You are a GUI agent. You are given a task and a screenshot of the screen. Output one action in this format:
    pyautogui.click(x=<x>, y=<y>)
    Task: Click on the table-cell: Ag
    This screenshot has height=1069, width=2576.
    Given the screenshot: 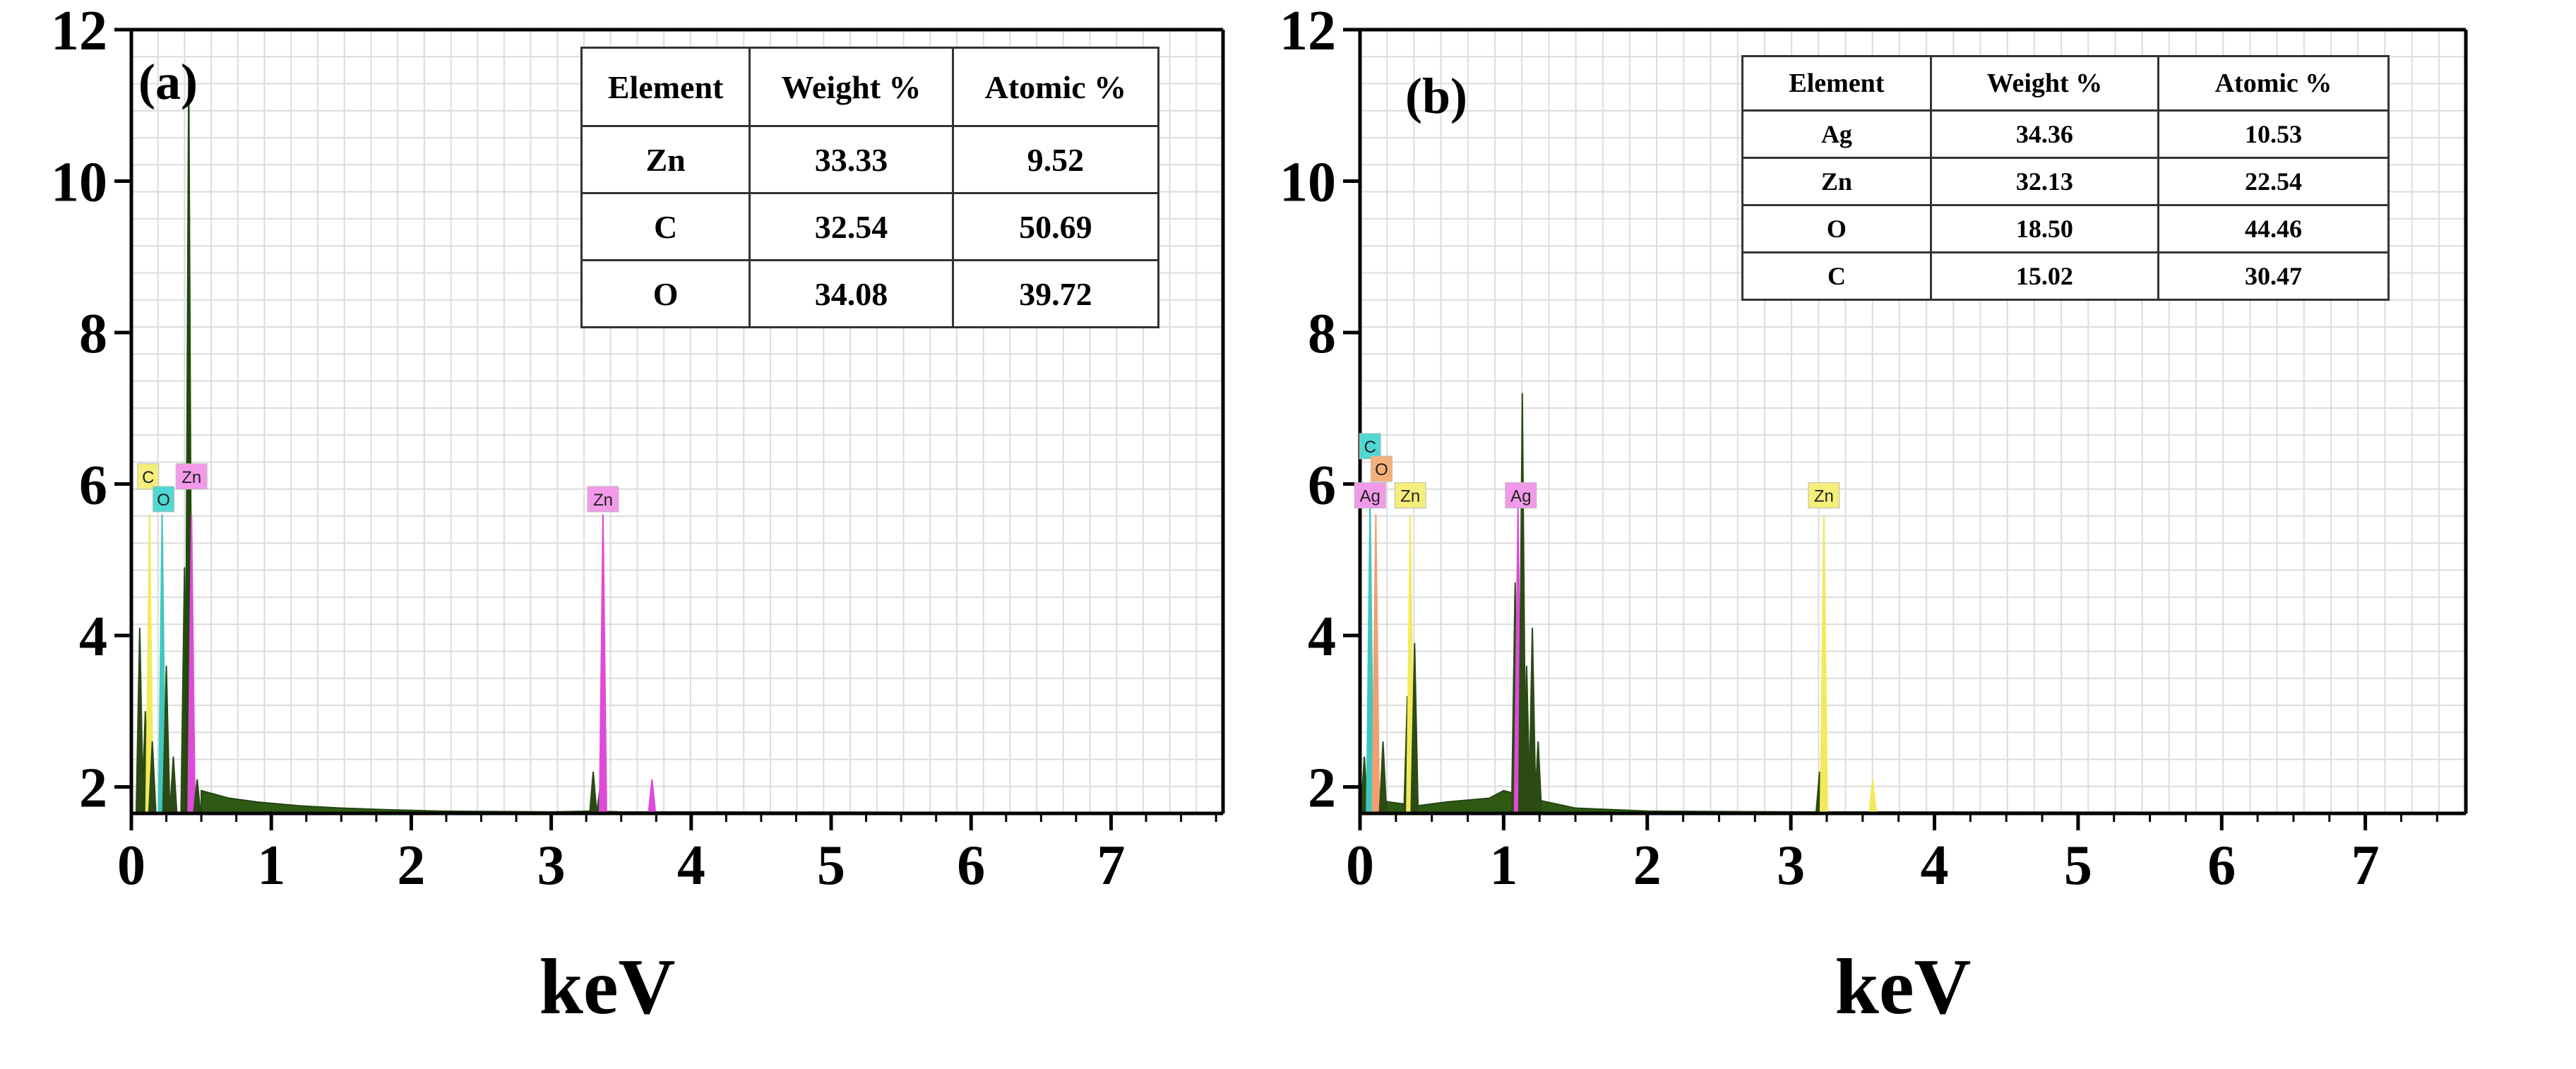 What is the action you would take?
    pyautogui.click(x=1836, y=134)
    